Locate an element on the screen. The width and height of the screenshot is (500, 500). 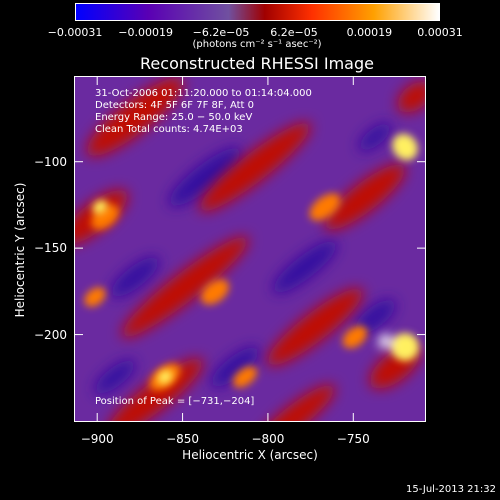
peak-point is located at coordinates (385, 341).